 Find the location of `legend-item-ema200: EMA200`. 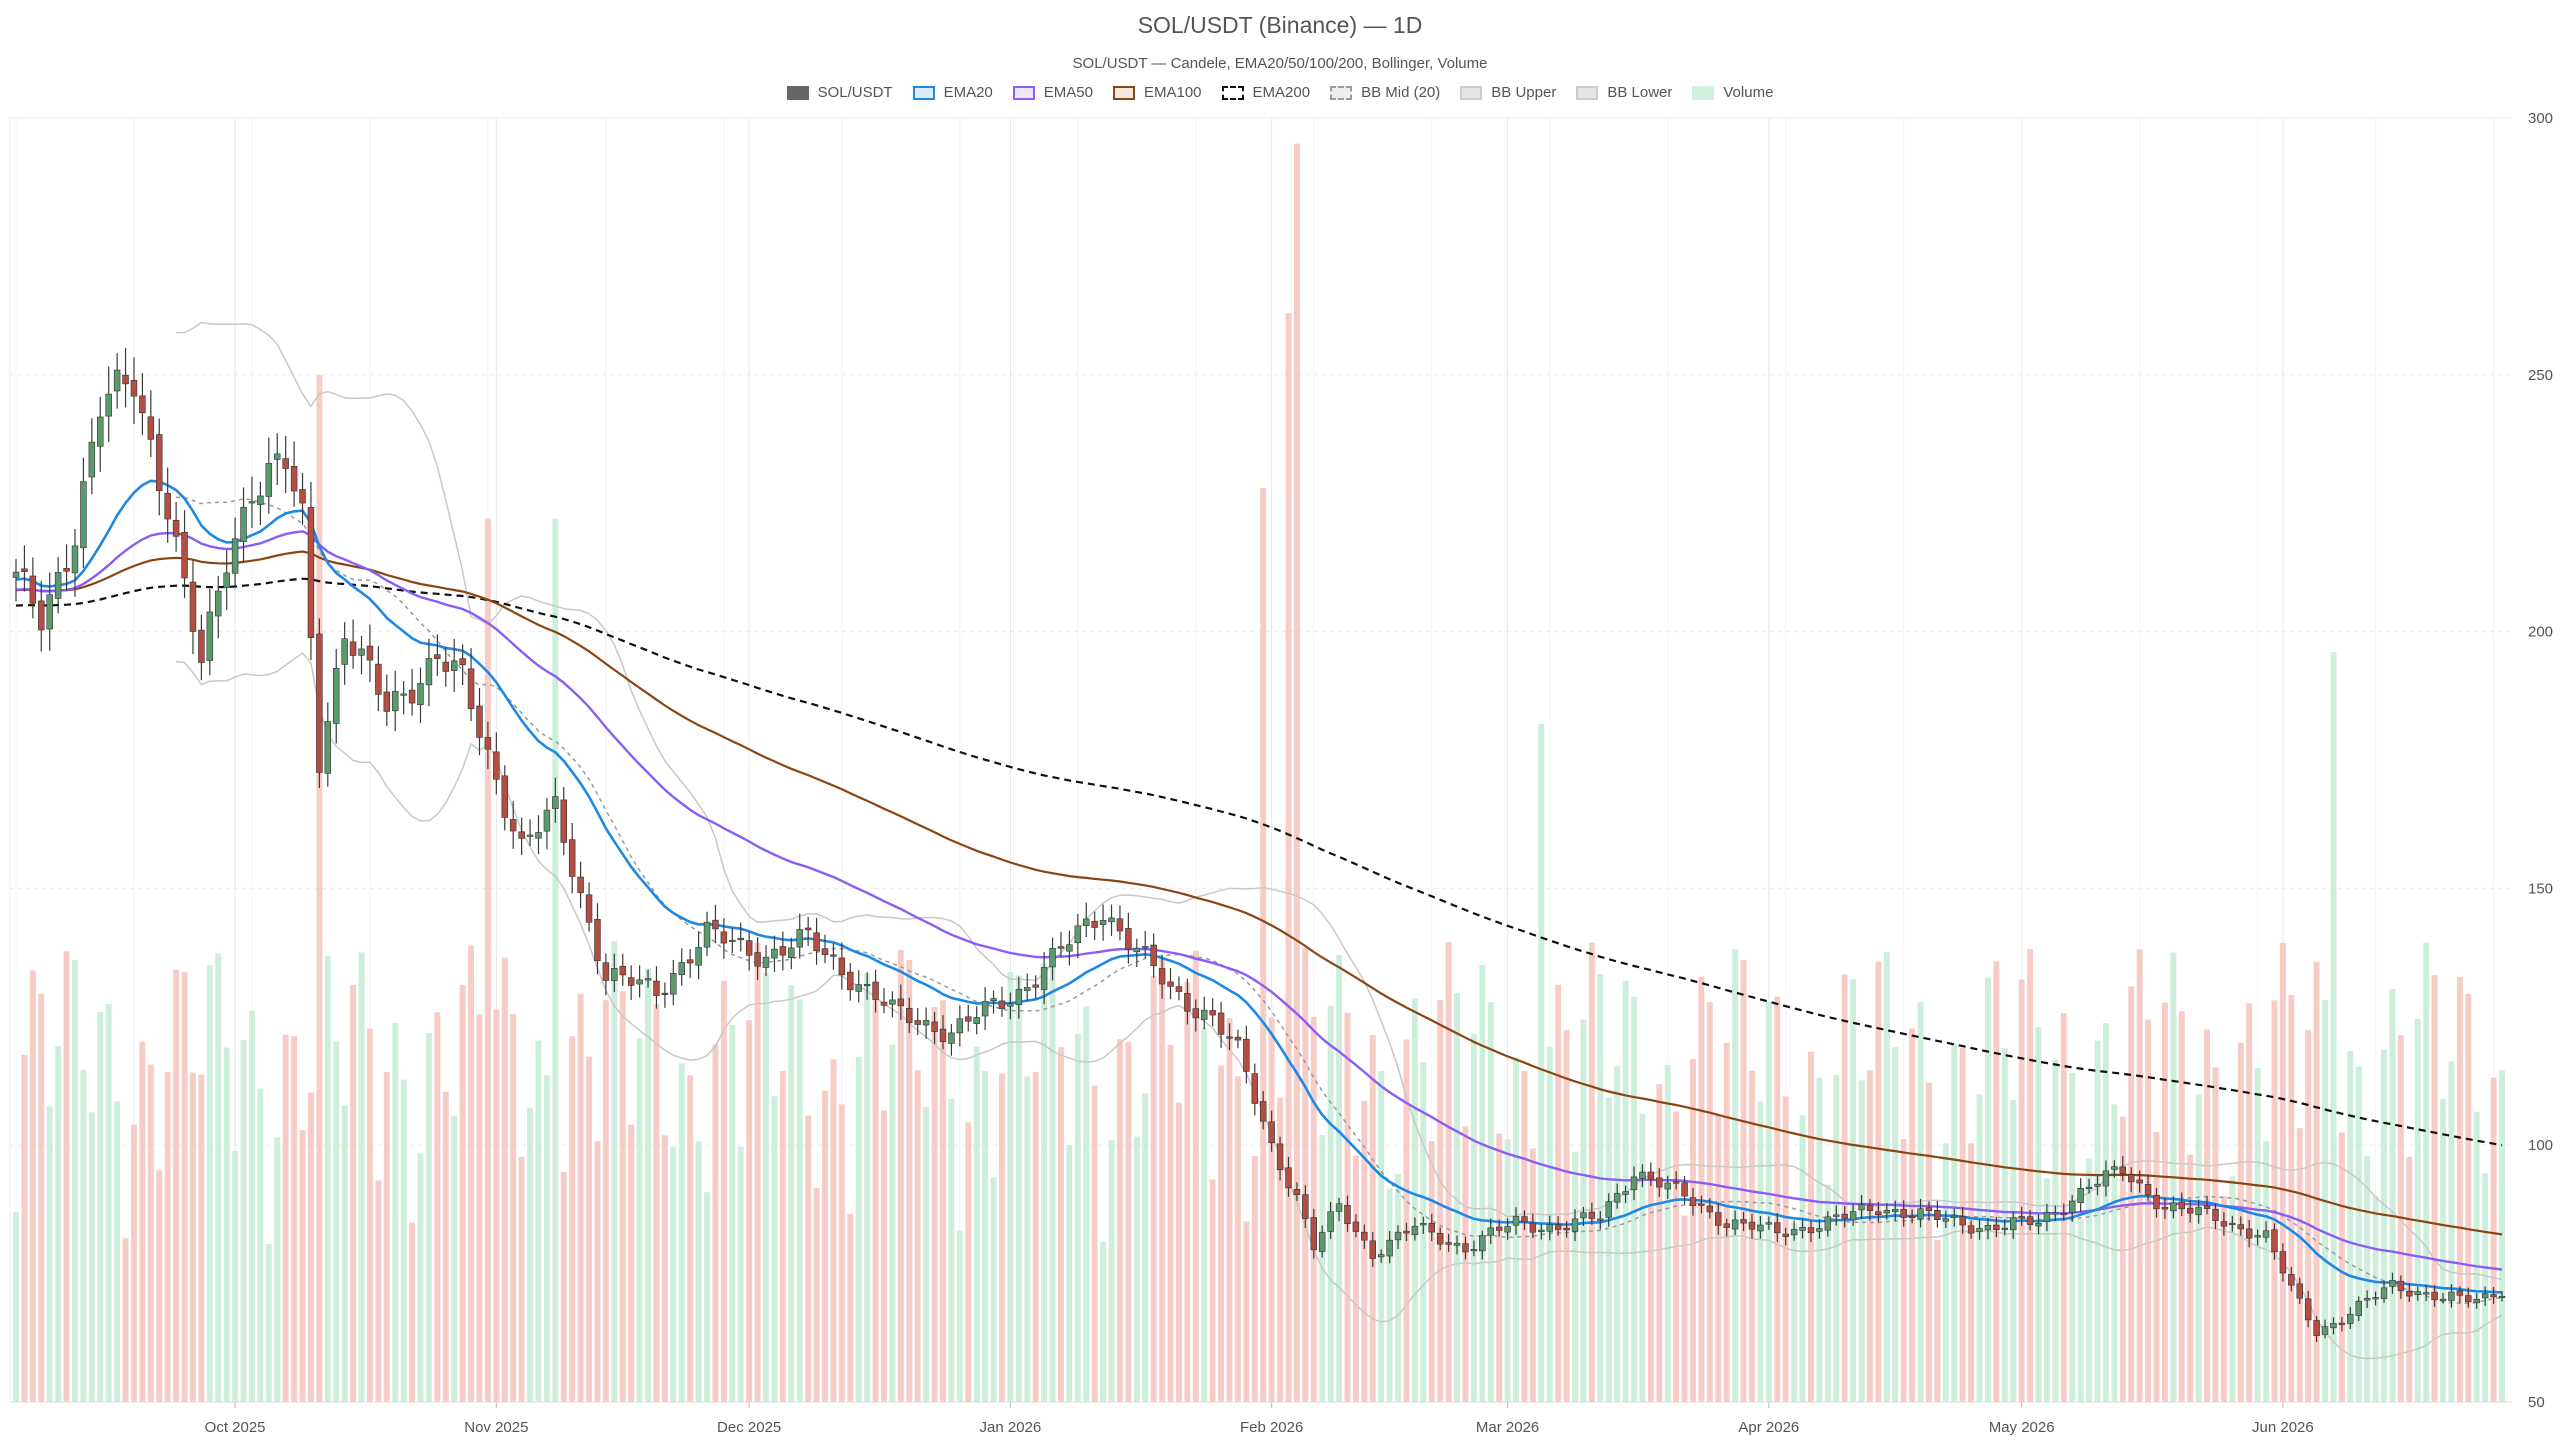

legend-item-ema200: EMA200 is located at coordinates (1265, 92).